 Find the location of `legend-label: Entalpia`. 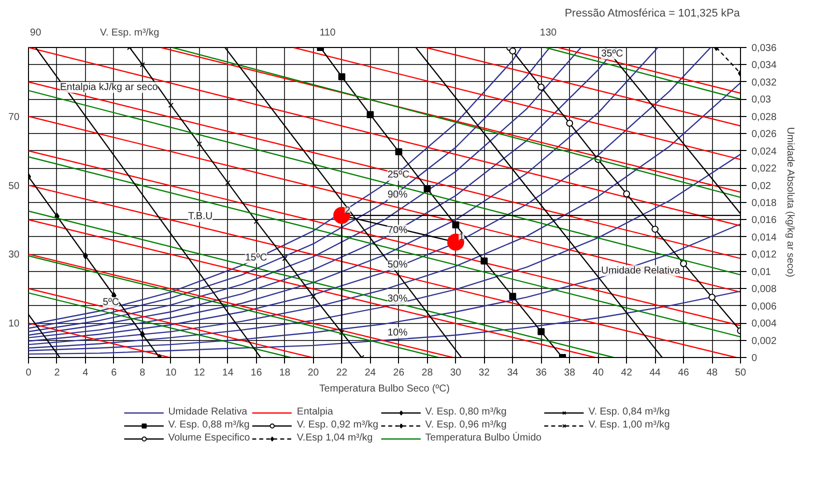

legend-label: Entalpia is located at coordinates (315, 412).